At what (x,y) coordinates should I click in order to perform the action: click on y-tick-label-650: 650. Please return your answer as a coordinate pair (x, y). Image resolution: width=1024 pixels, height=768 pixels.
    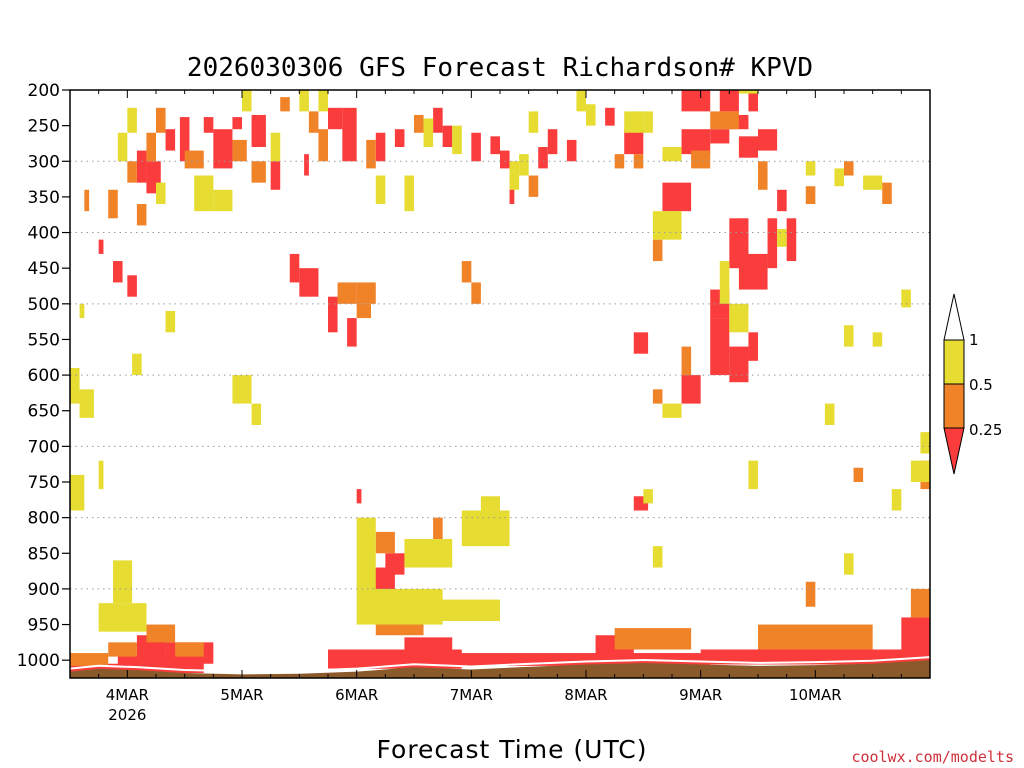
    Looking at the image, I should click on (44, 412).